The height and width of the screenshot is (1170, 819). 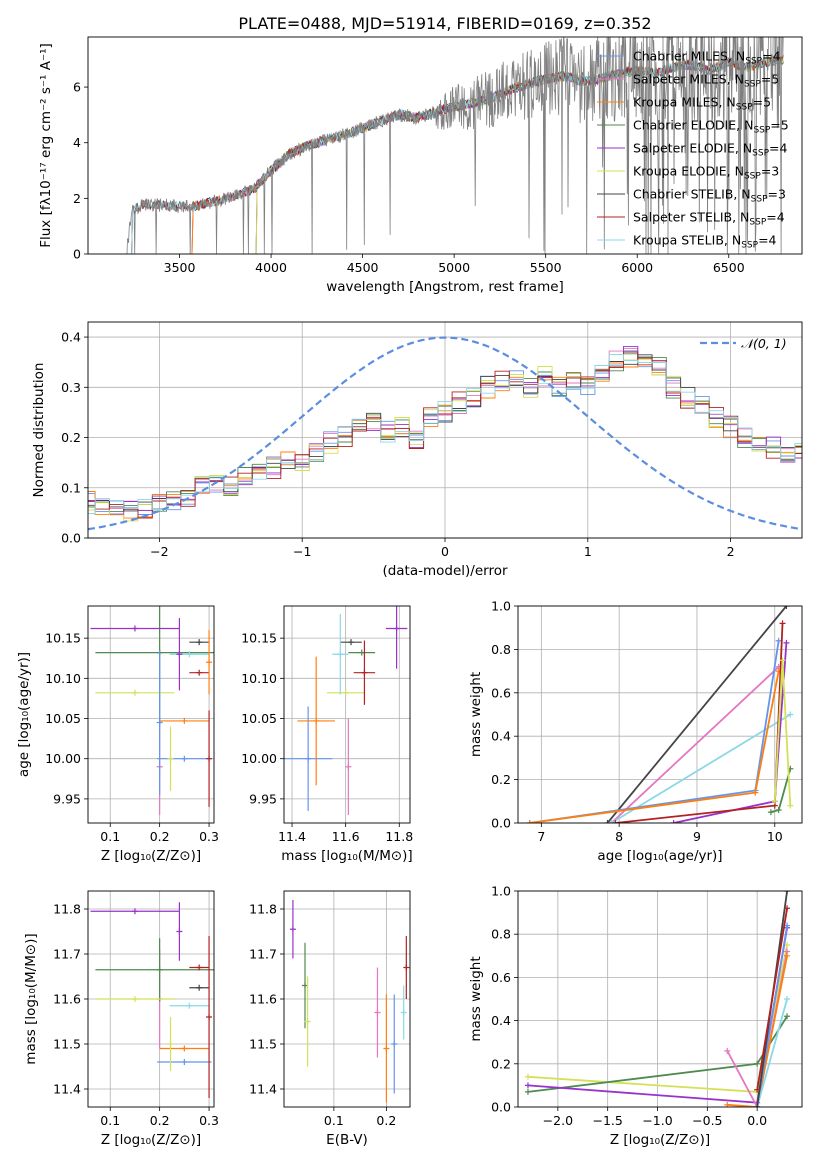 What do you see at coordinates (731, 551) in the screenshot?
I see `residuals-xtick-label: 2` at bounding box center [731, 551].